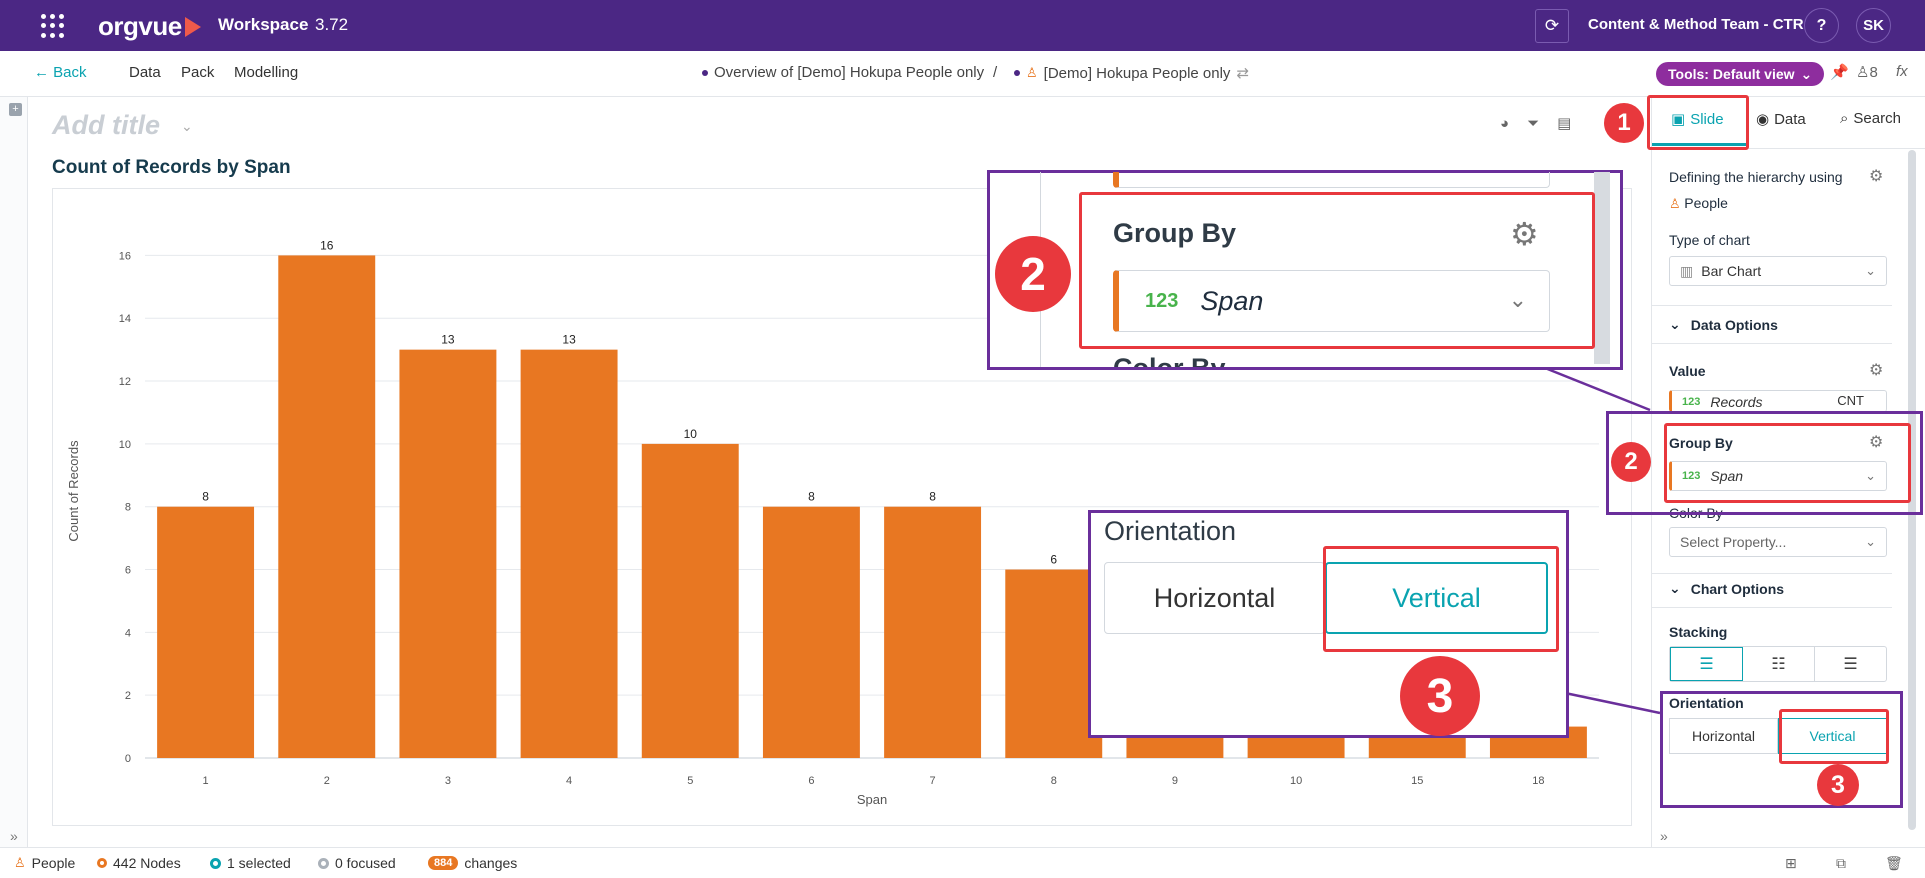 The height and width of the screenshot is (878, 1925). I want to click on status-focused: 0 focused, so click(357, 863).